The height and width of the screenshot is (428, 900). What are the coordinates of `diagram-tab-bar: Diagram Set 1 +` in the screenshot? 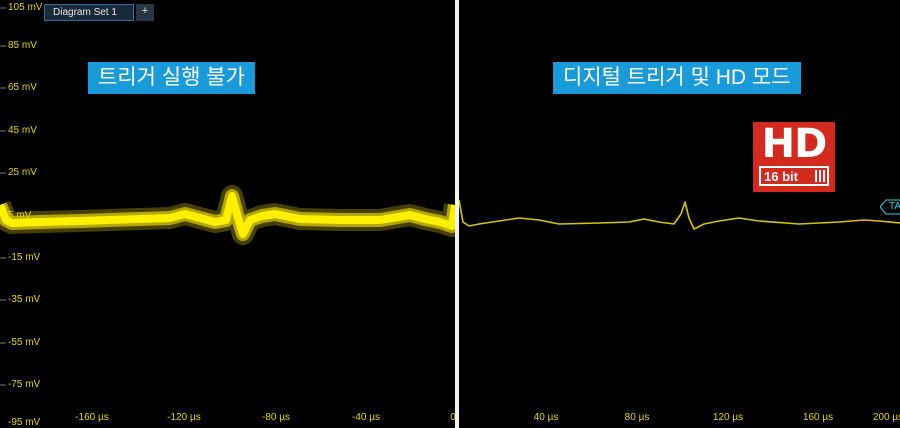 It's located at (99, 12).